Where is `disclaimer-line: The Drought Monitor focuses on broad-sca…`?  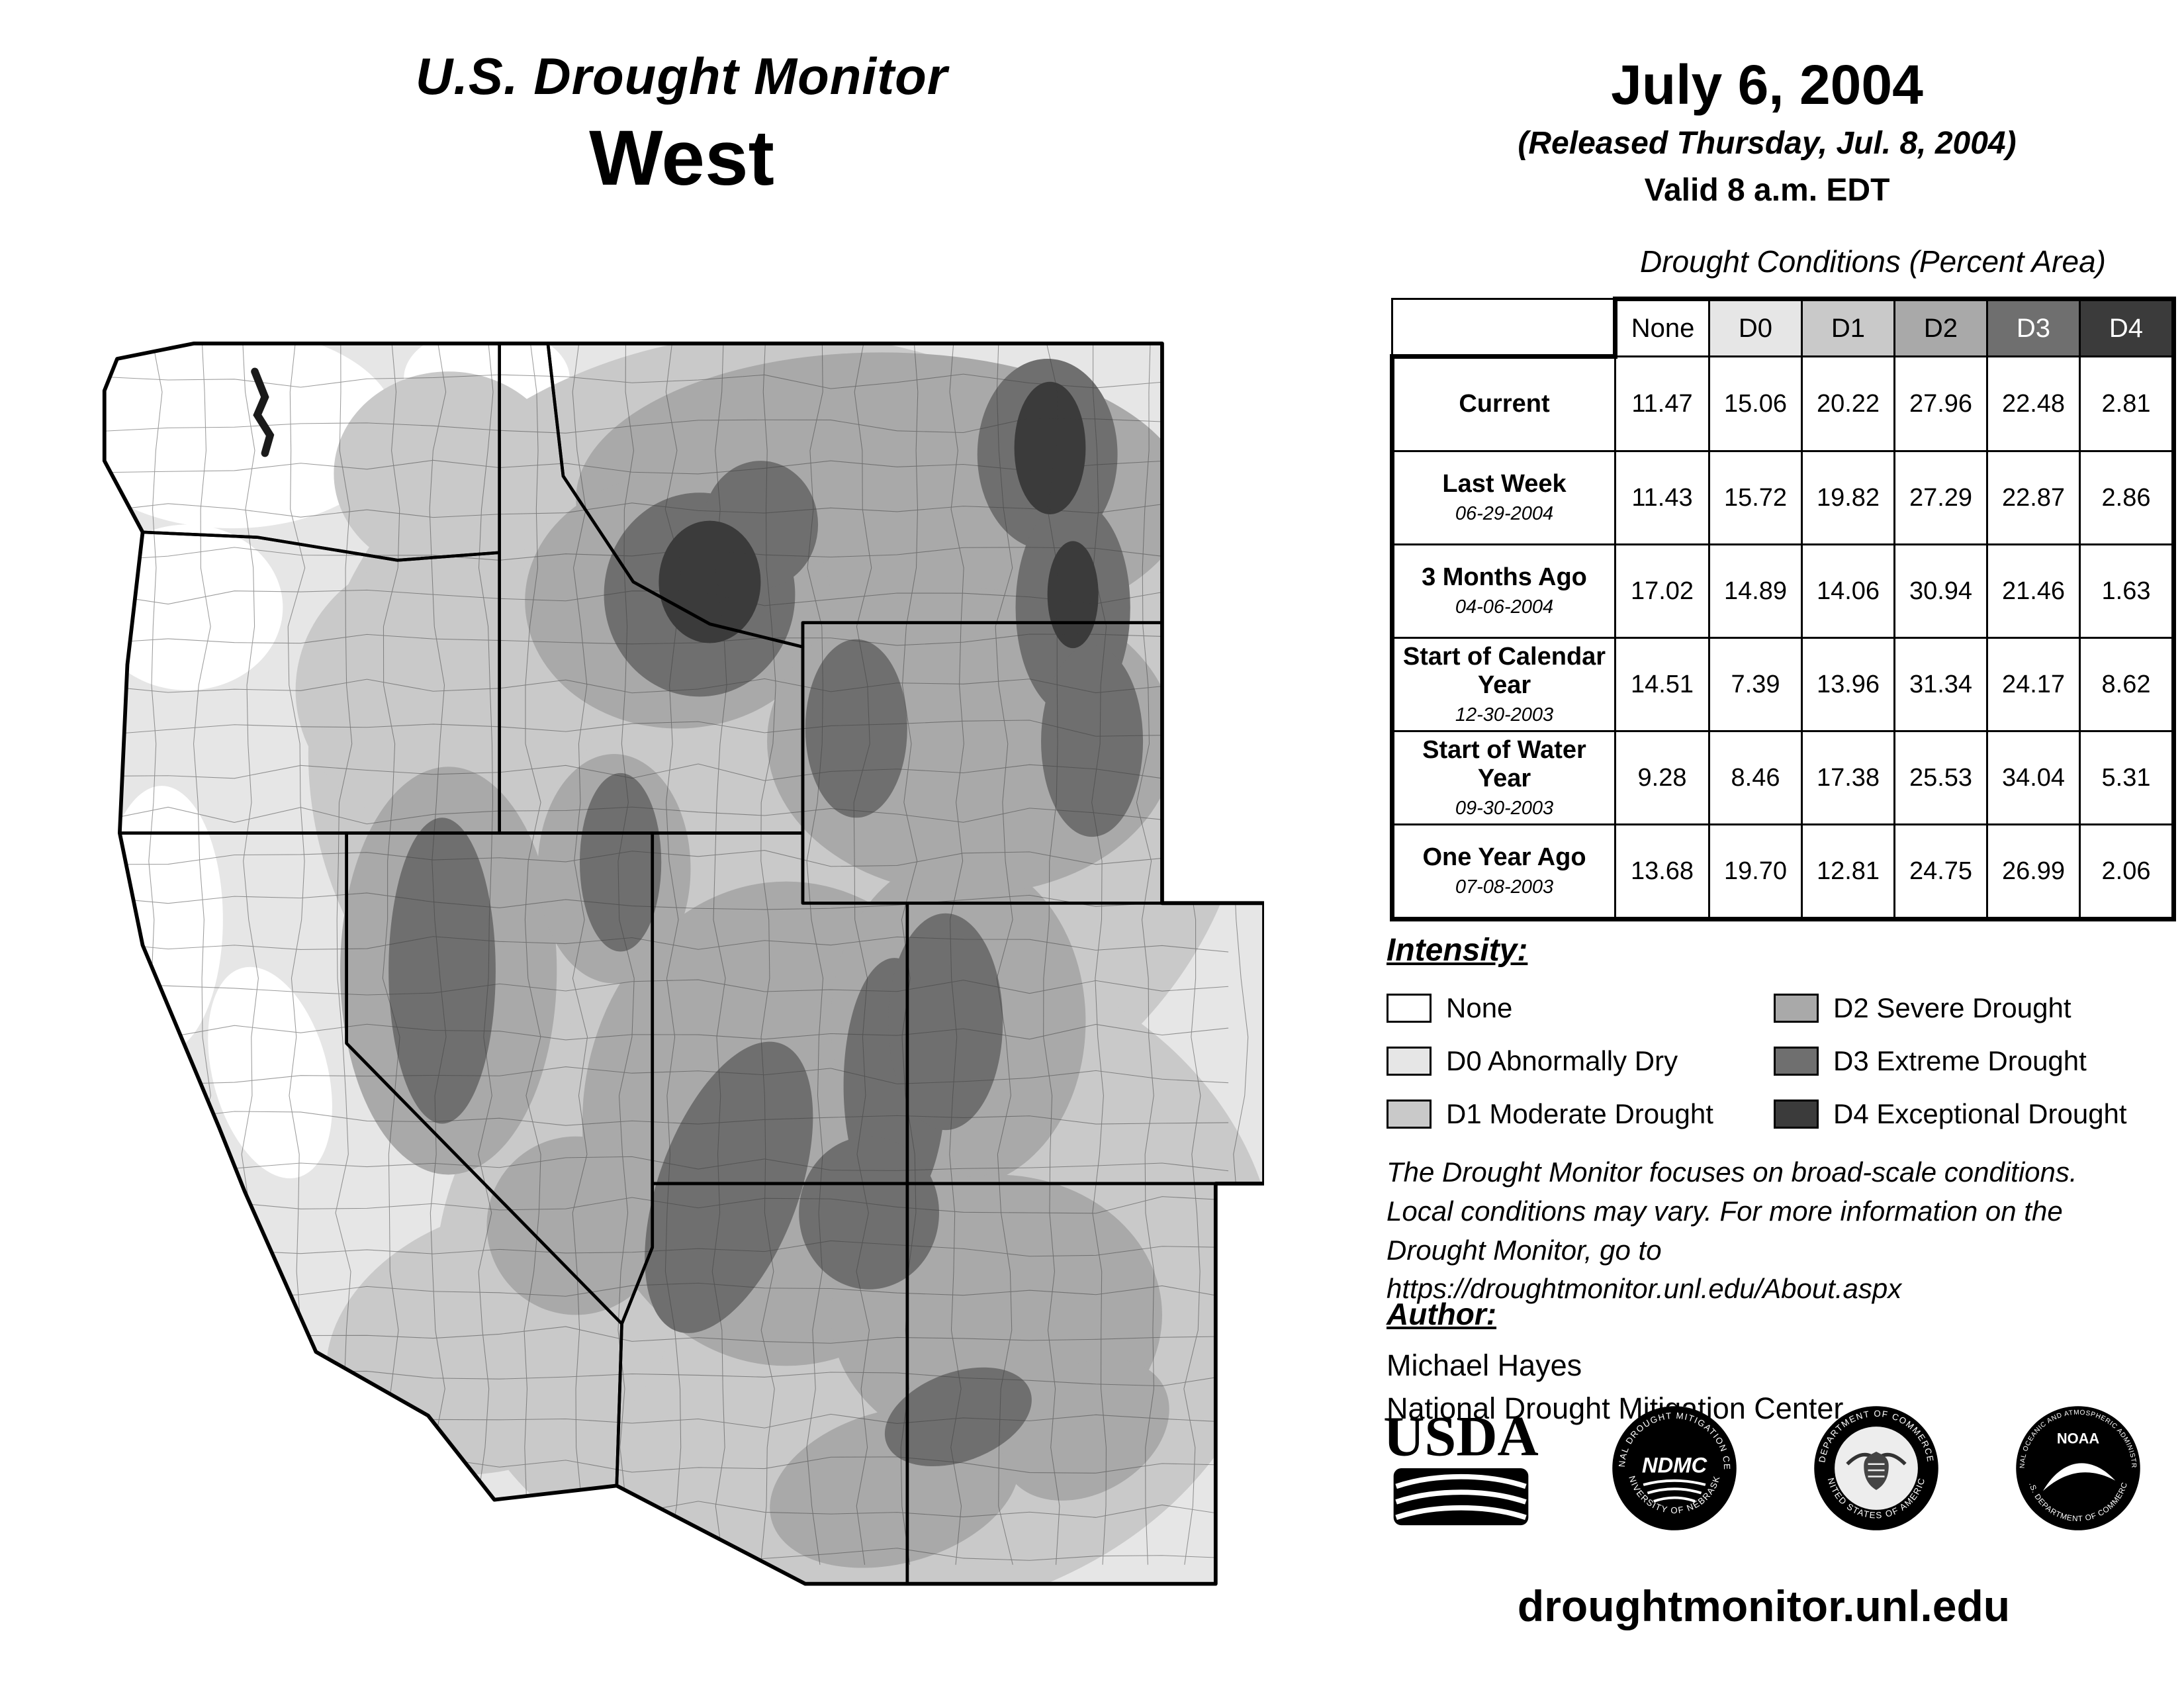
disclaimer-line: The Drought Monitor focuses on broad-sca… is located at coordinates (1732, 1172).